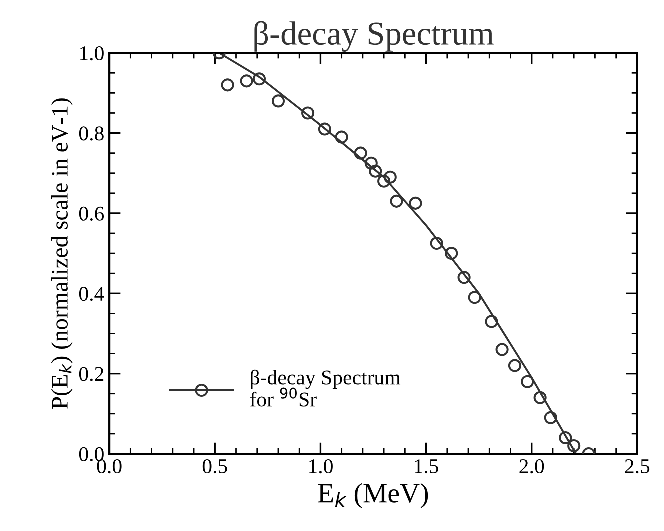 The image size is (664, 531). I want to click on x-tick-label: 0.0, so click(109, 466).